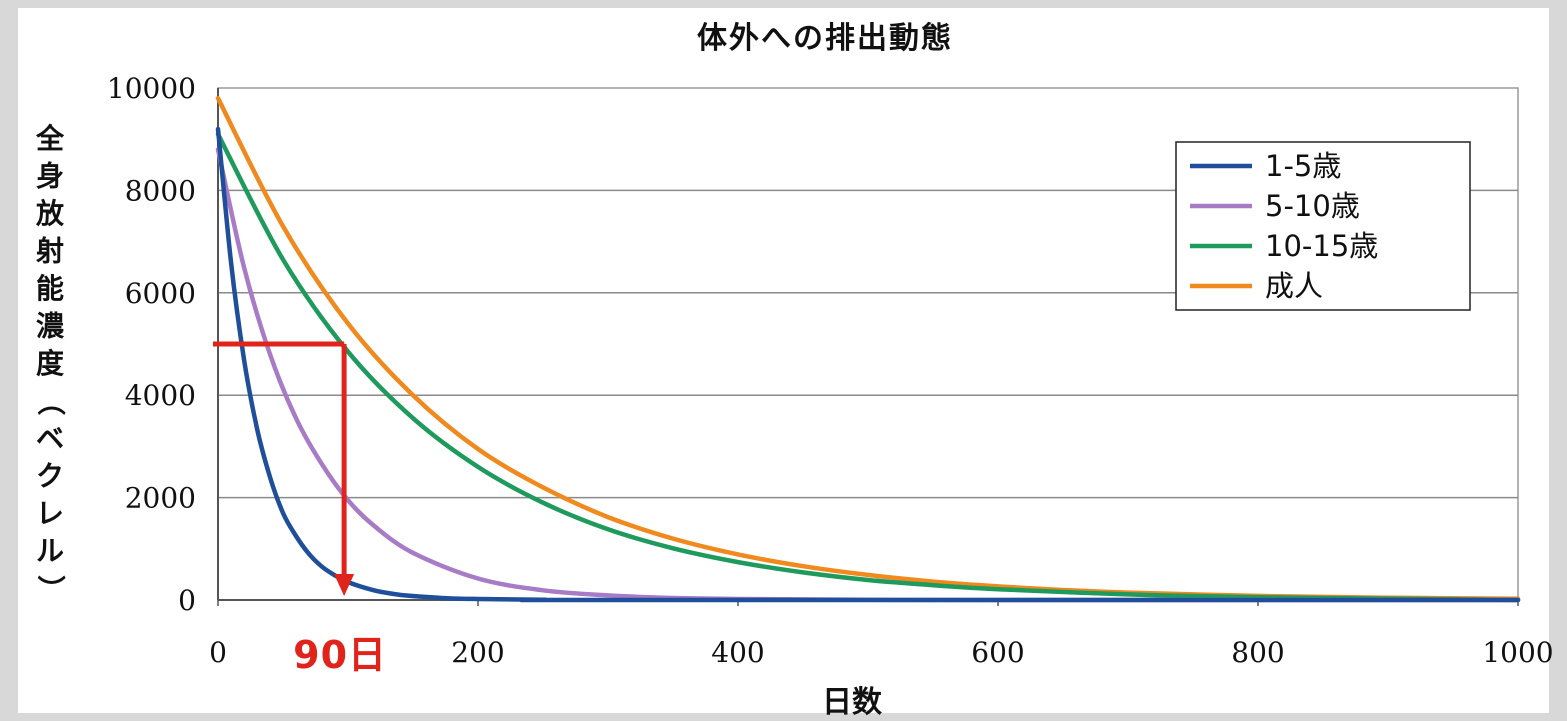 The image size is (1567, 721). Describe the element at coordinates (50, 476) in the screenshot. I see `y-axis-label-char: ク` at that location.